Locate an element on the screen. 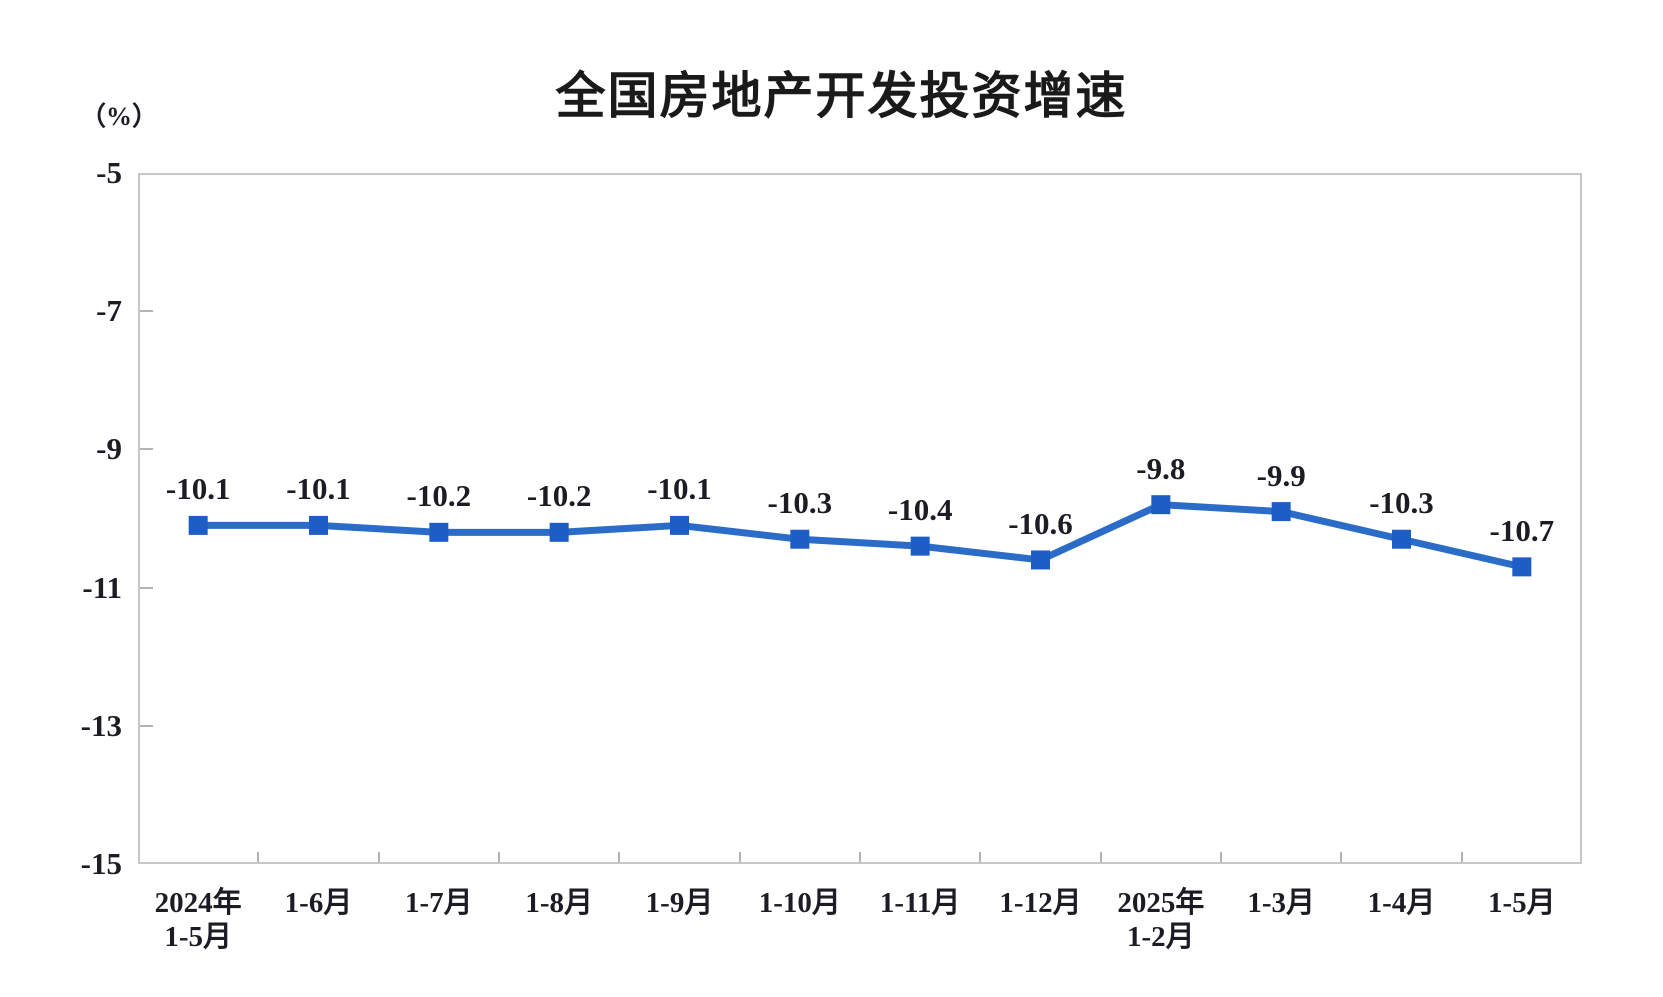 The height and width of the screenshot is (997, 1663). data-point-label: -9.9 is located at coordinates (1281, 475).